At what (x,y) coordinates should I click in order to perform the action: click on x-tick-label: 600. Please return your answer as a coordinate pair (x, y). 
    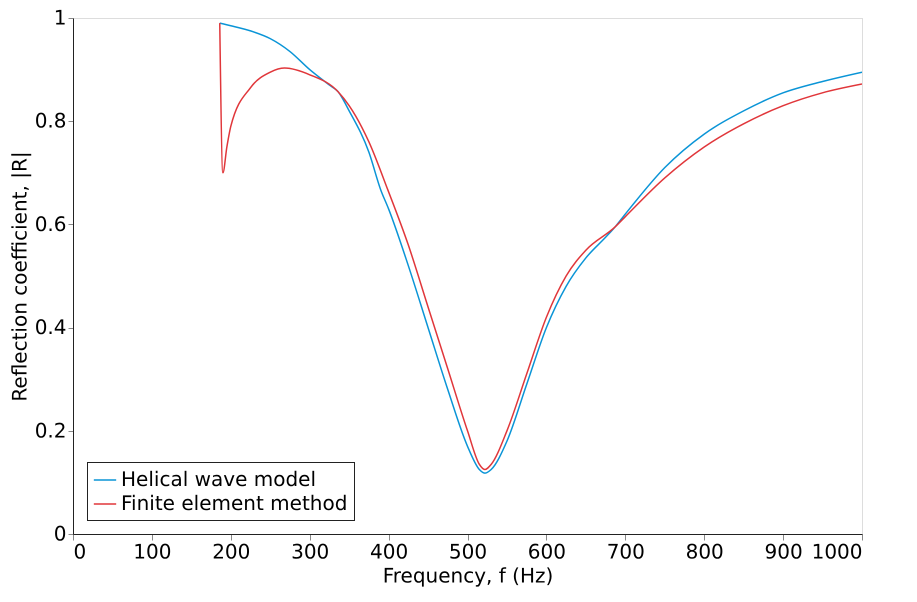
    Looking at the image, I should click on (547, 552).